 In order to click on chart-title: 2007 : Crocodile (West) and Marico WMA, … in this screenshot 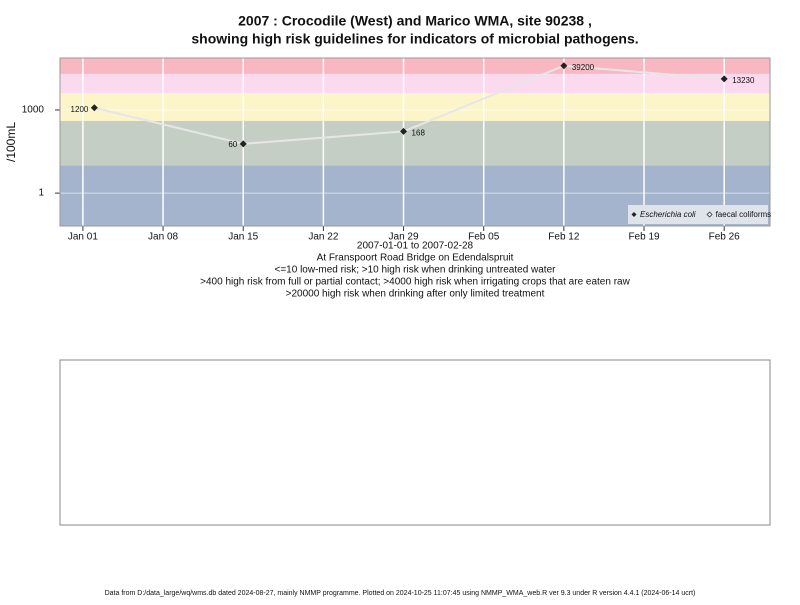, I will do `click(415, 21)`.